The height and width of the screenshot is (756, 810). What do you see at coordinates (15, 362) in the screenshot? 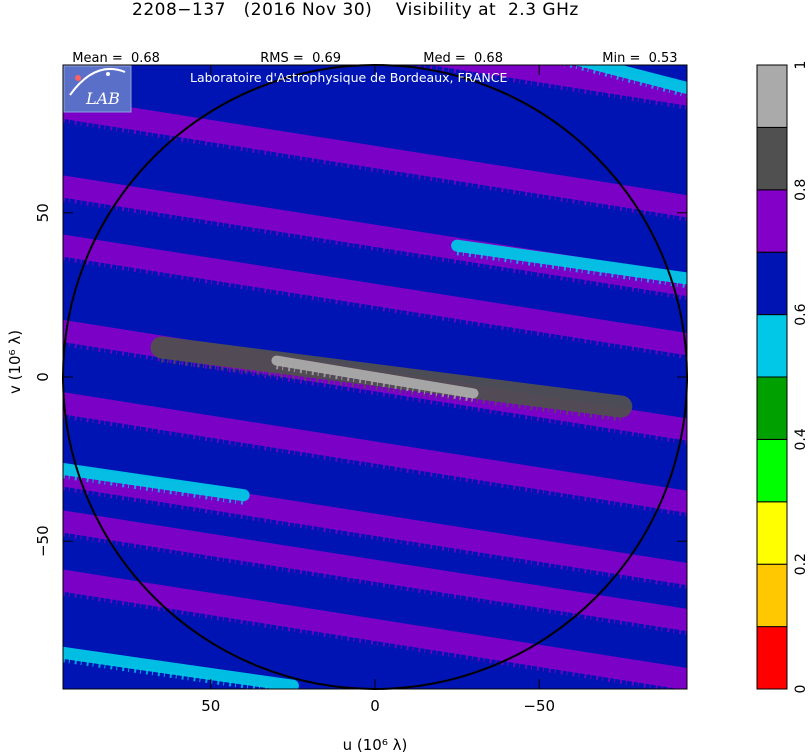
I see `y-axis-label: v (10⁶ λ)` at bounding box center [15, 362].